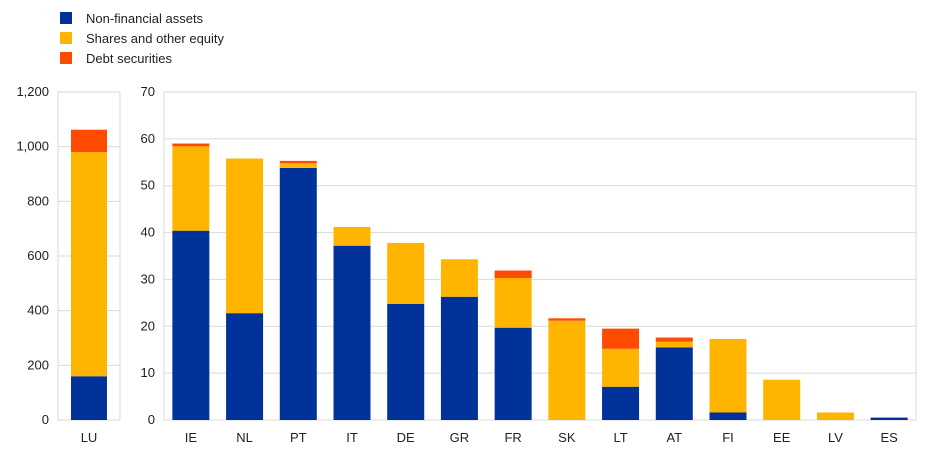 This screenshot has width=936, height=456. What do you see at coordinates (148, 91) in the screenshot?
I see `main-y-tick-label: 70` at bounding box center [148, 91].